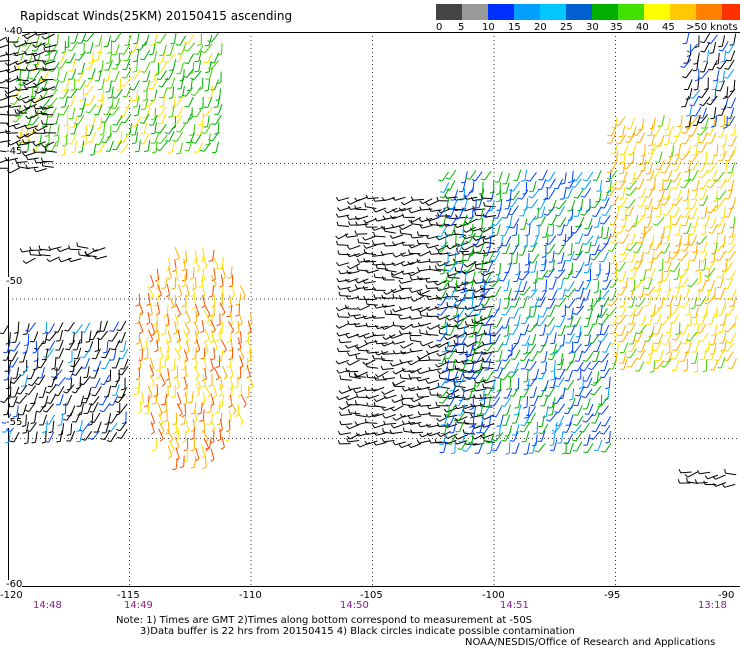 The image size is (740, 650). Describe the element at coordinates (707, 478) in the screenshot. I see `wind-region-southeast-small` at that location.